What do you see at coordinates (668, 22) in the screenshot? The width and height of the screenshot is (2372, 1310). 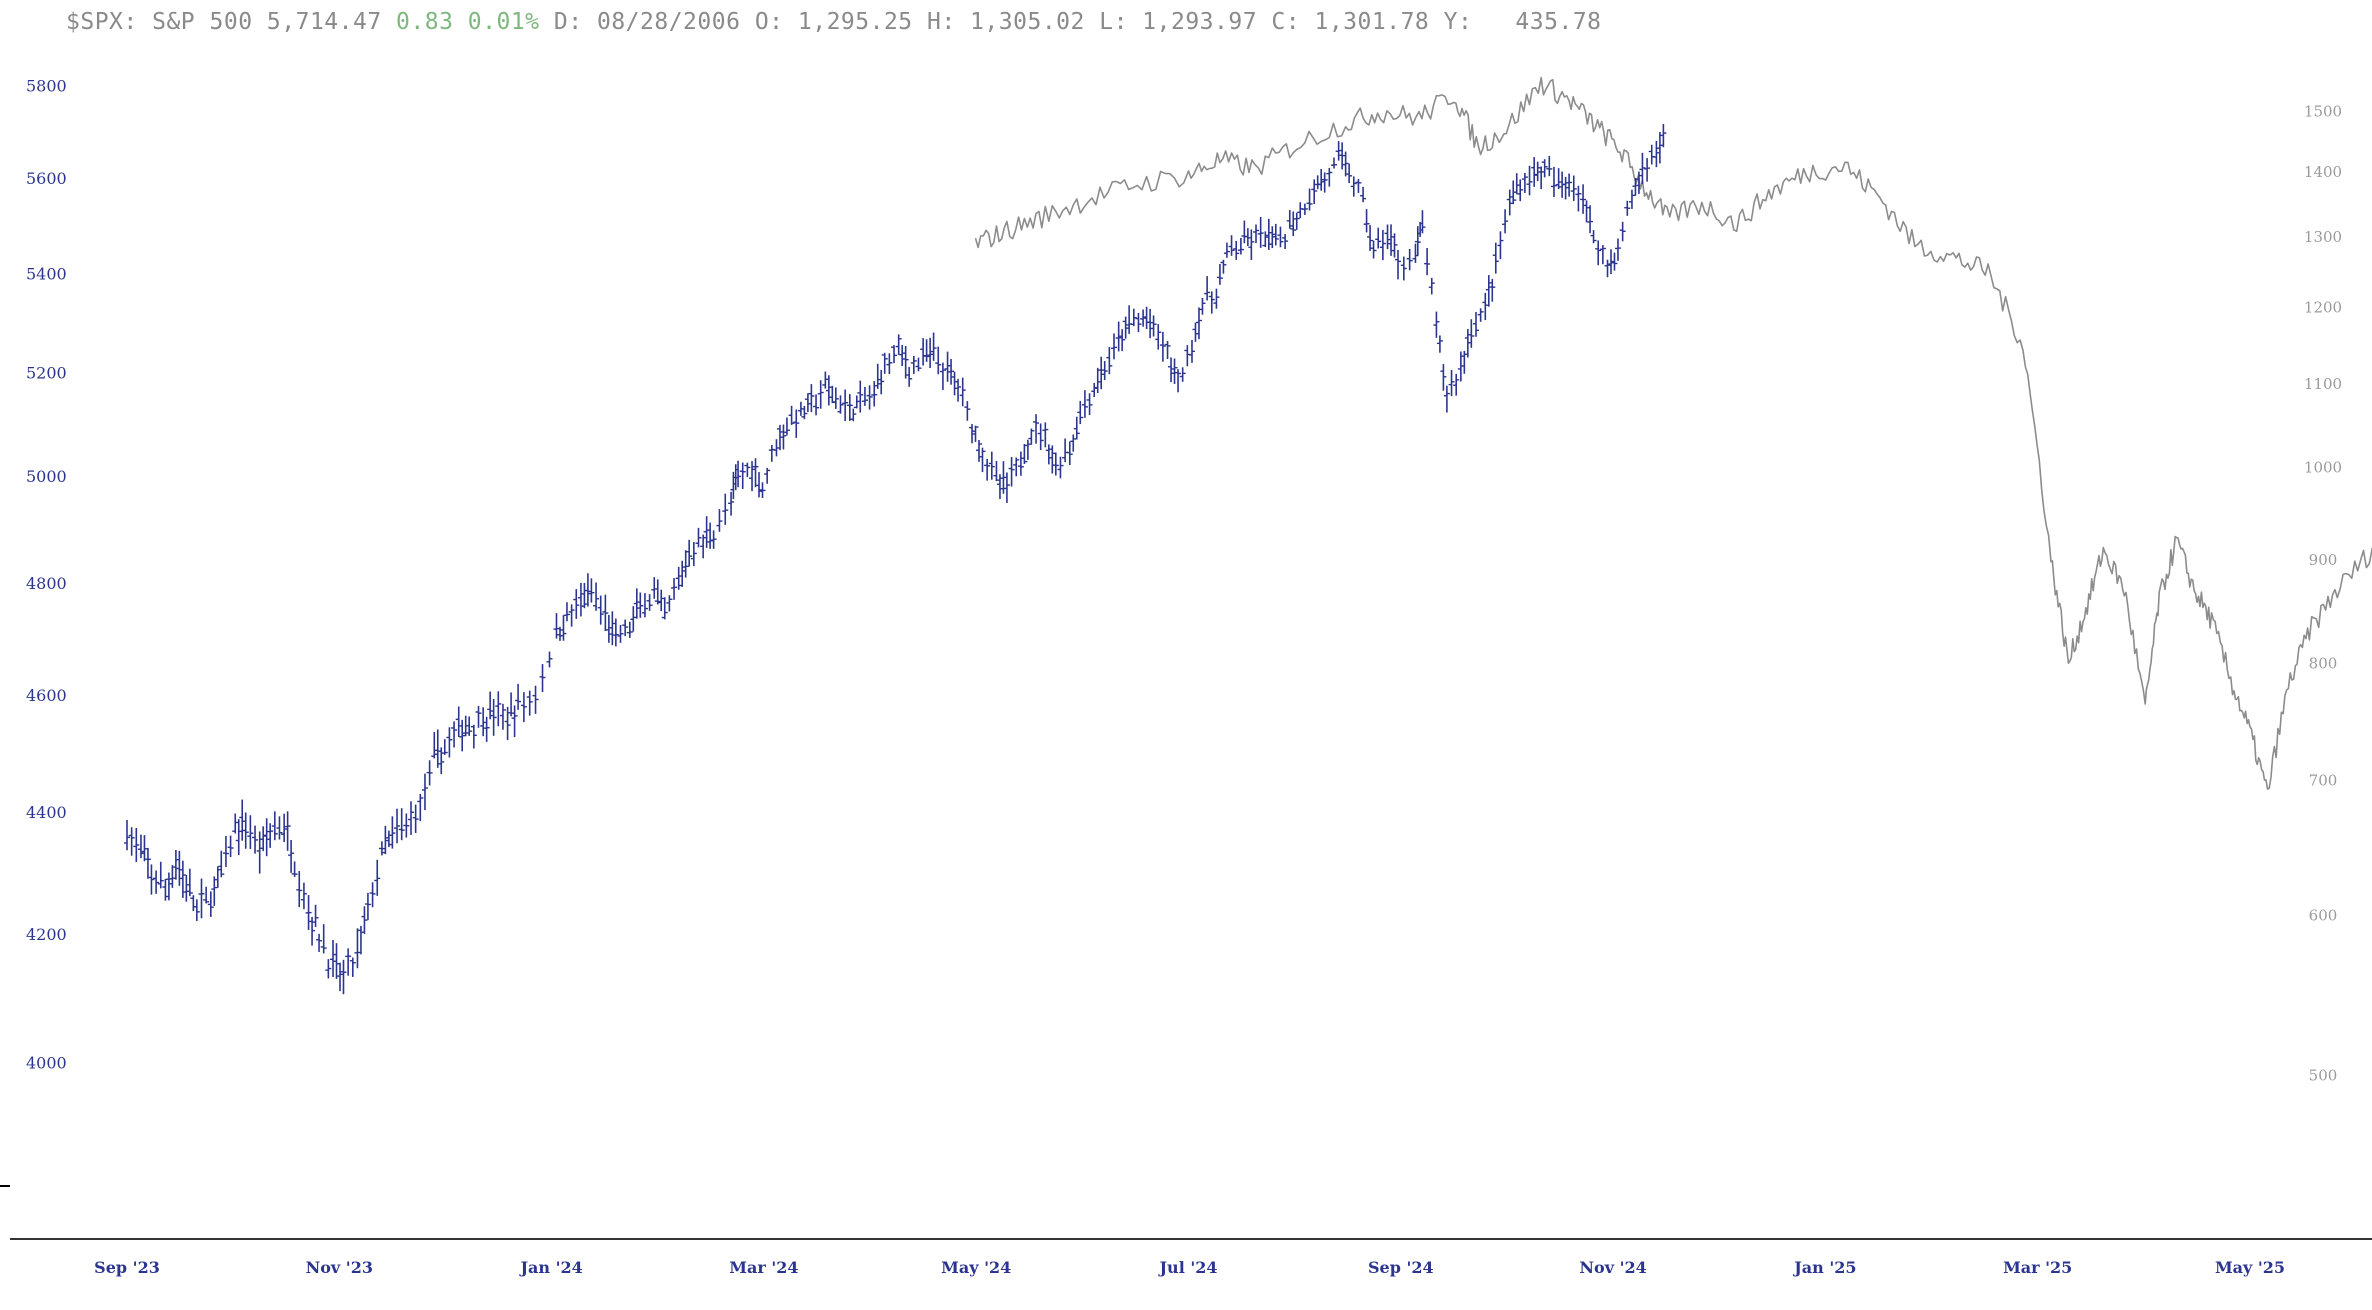 I see `date-value: 08/28/2006` at bounding box center [668, 22].